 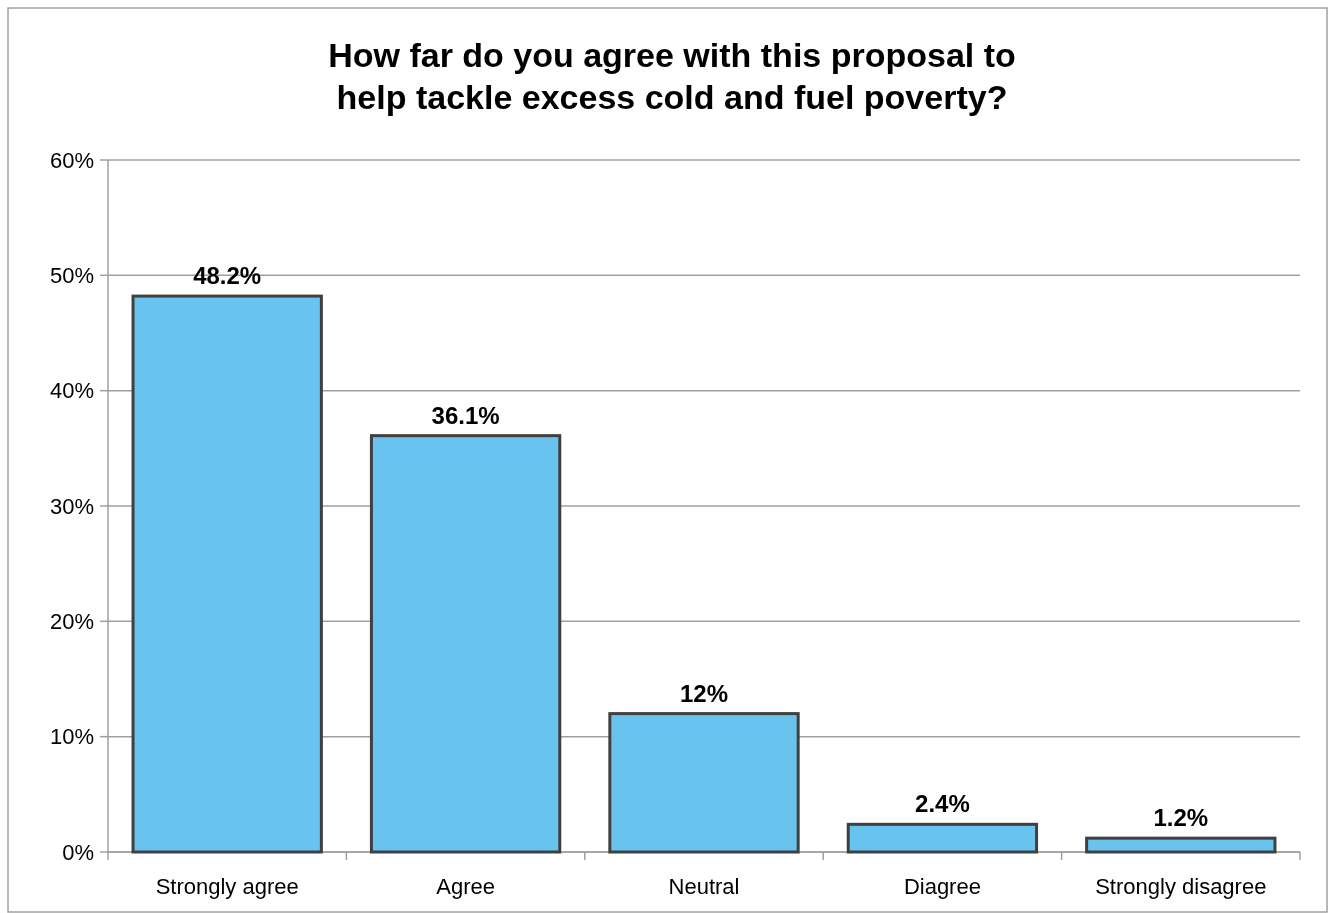 What do you see at coordinates (704, 693) in the screenshot?
I see `data-label: 12%` at bounding box center [704, 693].